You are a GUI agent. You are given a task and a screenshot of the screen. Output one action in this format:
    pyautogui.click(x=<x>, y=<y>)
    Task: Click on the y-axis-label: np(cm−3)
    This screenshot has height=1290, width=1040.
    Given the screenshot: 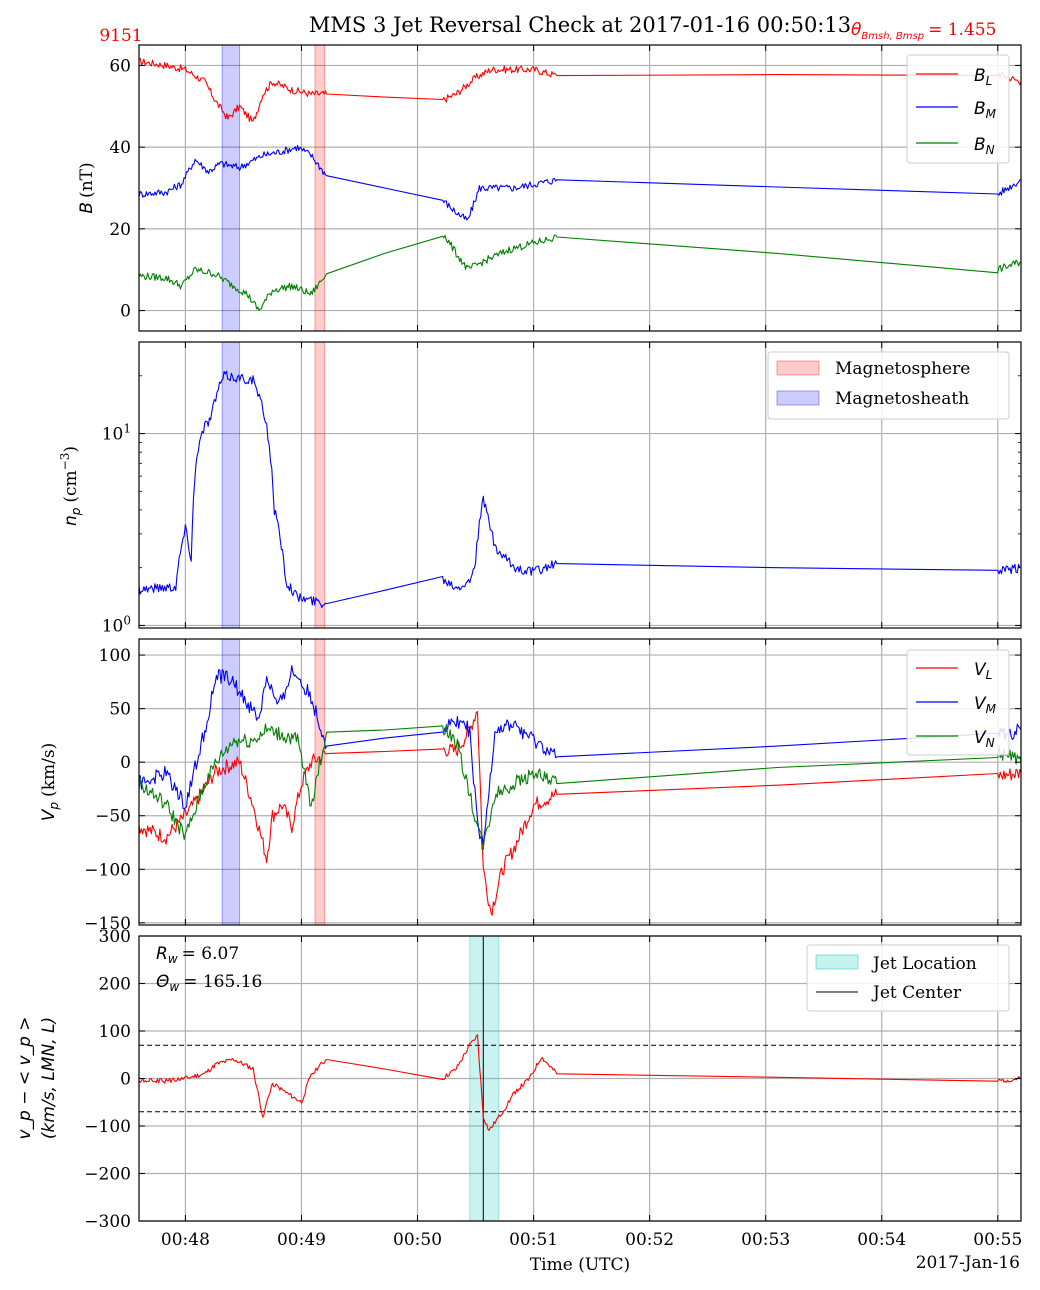 What is the action you would take?
    pyautogui.click(x=70, y=486)
    